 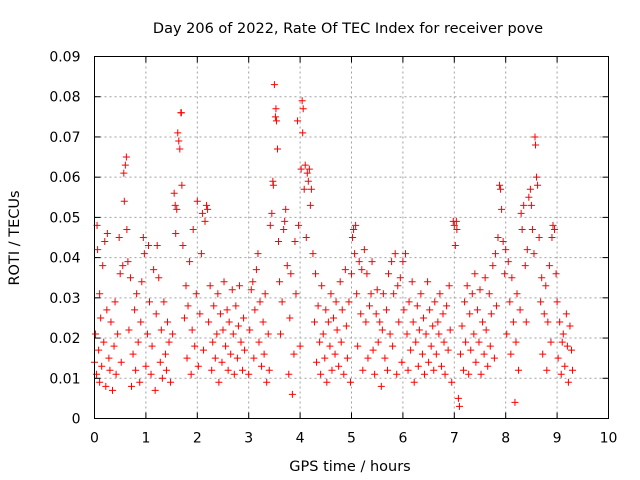 I want to click on y-tick-label: 0.01, so click(x=64, y=379).